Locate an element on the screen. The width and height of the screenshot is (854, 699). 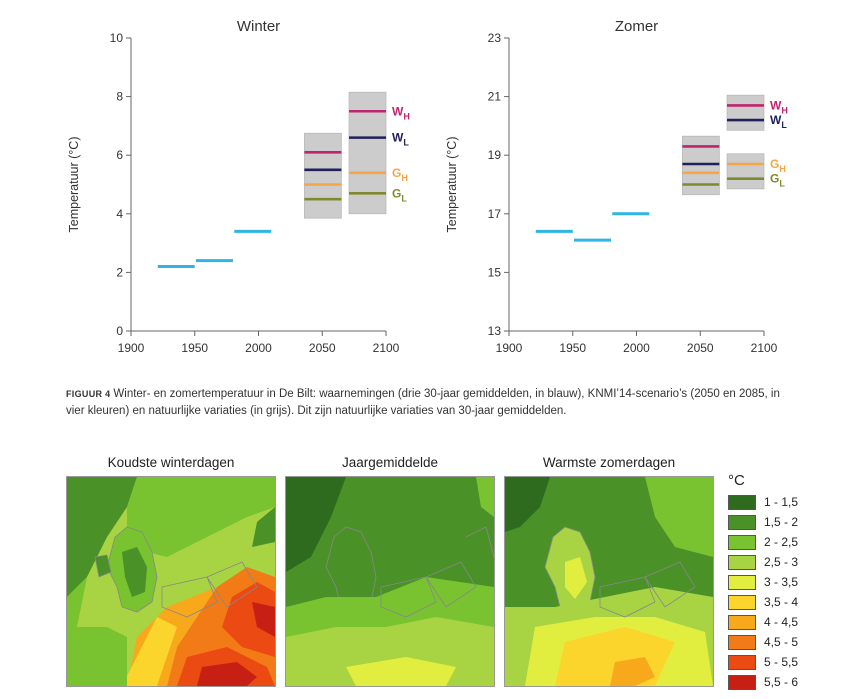
y-tick-label: 8 is located at coordinates (119, 97).